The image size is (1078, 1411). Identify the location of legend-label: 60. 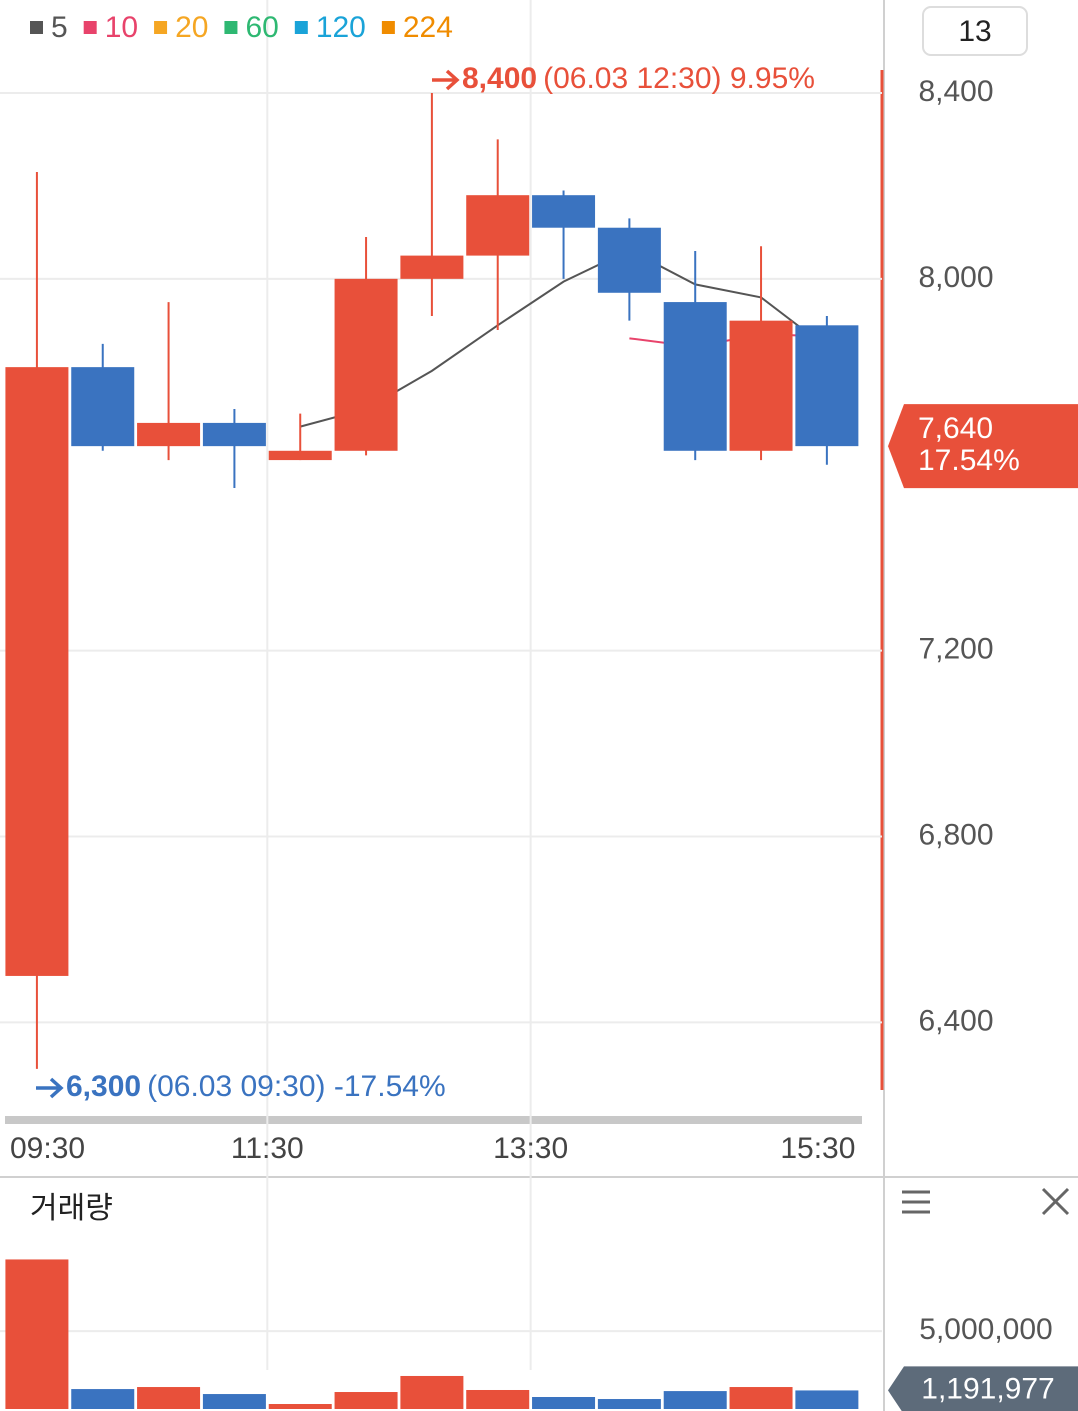
(261, 27).